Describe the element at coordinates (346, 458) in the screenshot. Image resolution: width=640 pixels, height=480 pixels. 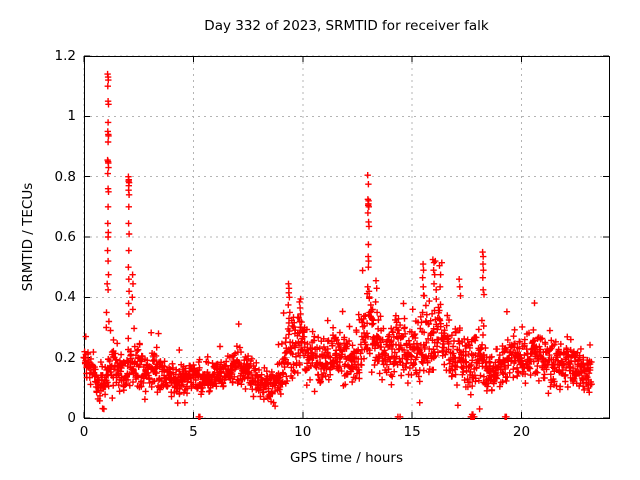
I see `x-axis-title: GPS time / hours` at that location.